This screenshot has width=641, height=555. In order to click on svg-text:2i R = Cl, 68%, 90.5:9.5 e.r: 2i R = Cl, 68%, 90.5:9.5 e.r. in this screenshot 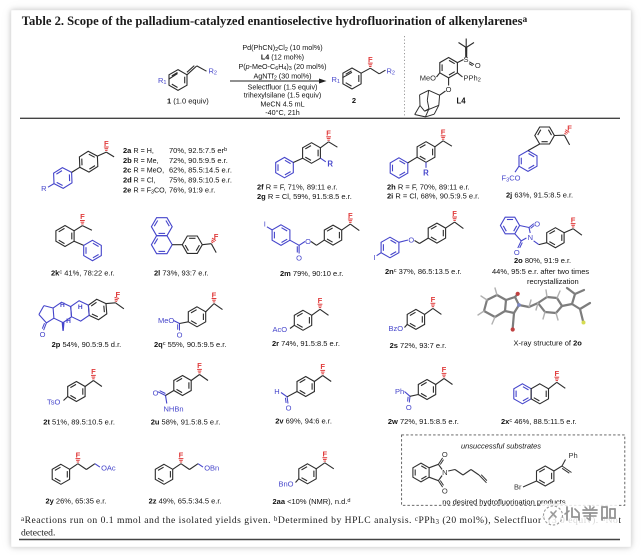, I will do `click(433, 196)`.